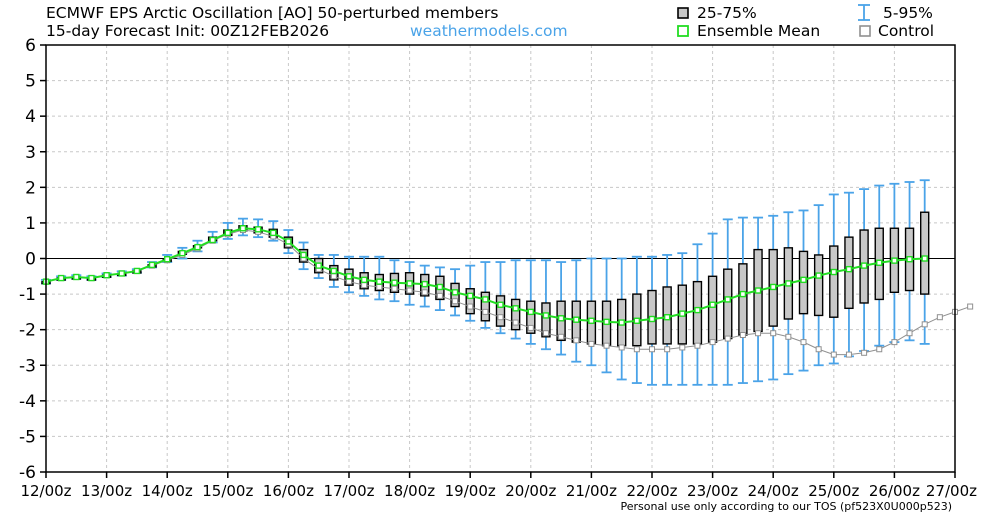 Image resolution: width=1000 pixels, height=516 pixels. What do you see at coordinates (167, 491) in the screenshot?
I see `x-tick-label: 14/00z` at bounding box center [167, 491].